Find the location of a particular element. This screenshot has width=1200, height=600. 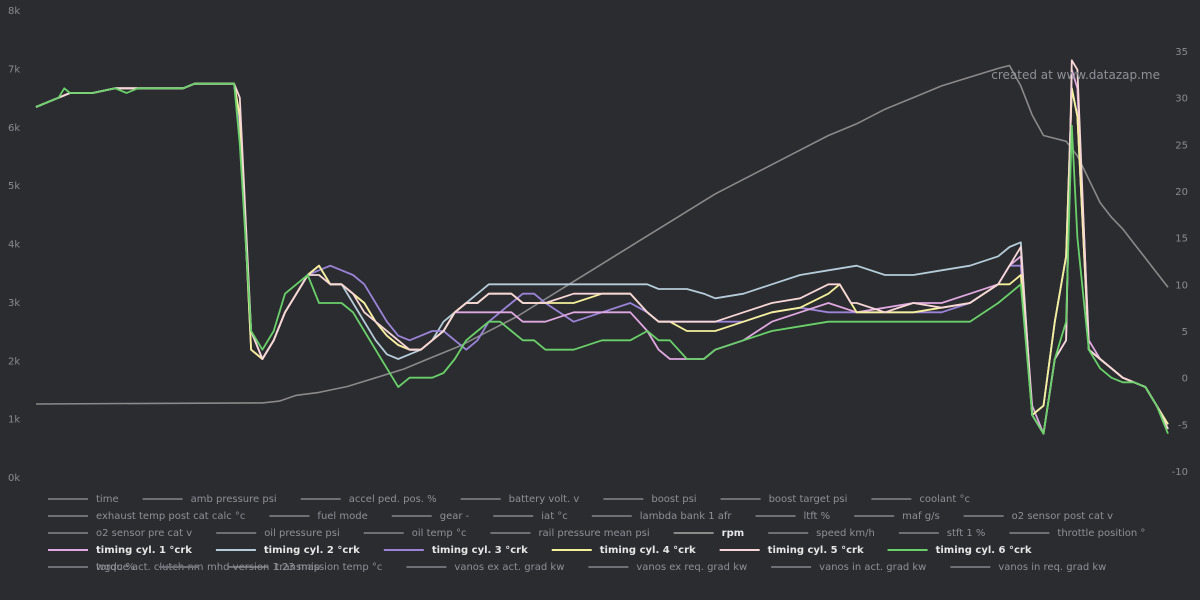

legend-item: amb pressure psi is located at coordinates (209, 499).